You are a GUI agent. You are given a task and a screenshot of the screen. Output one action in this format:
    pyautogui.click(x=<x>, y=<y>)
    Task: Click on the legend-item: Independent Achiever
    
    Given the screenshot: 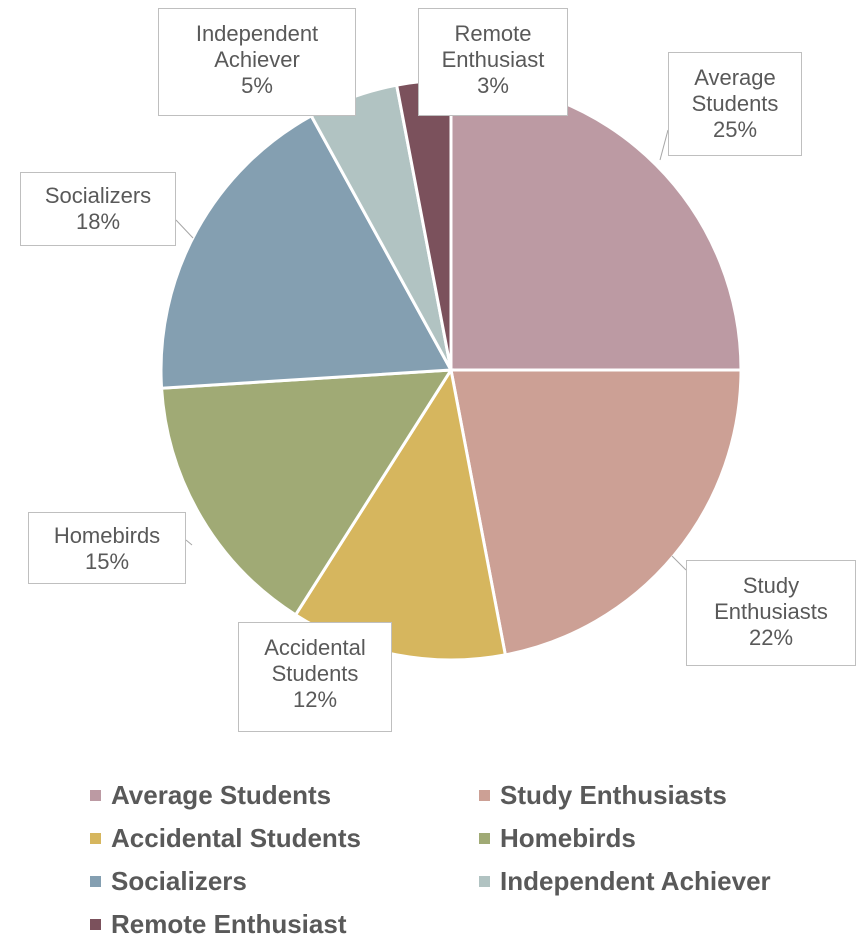 What is the action you would take?
    pyautogui.click(x=625, y=881)
    